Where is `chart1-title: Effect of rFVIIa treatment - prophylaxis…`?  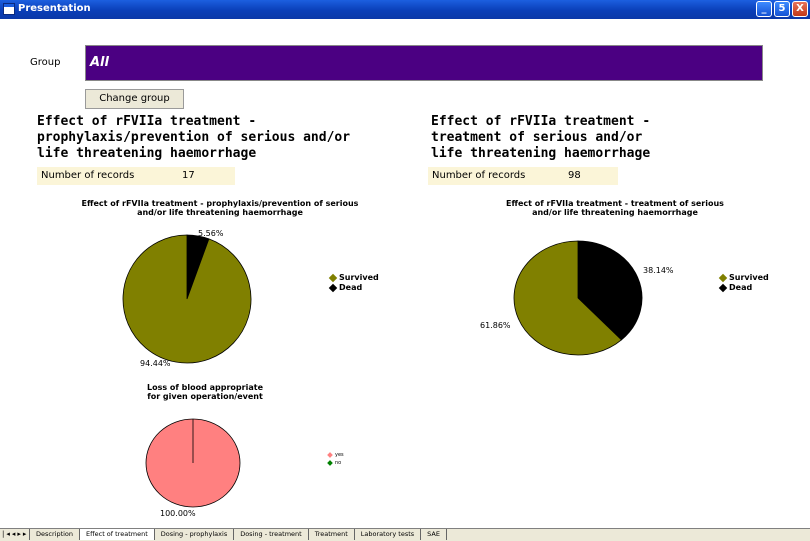 chart1-title: Effect of rFVIIa treatment - prophylaxis… is located at coordinates (220, 208).